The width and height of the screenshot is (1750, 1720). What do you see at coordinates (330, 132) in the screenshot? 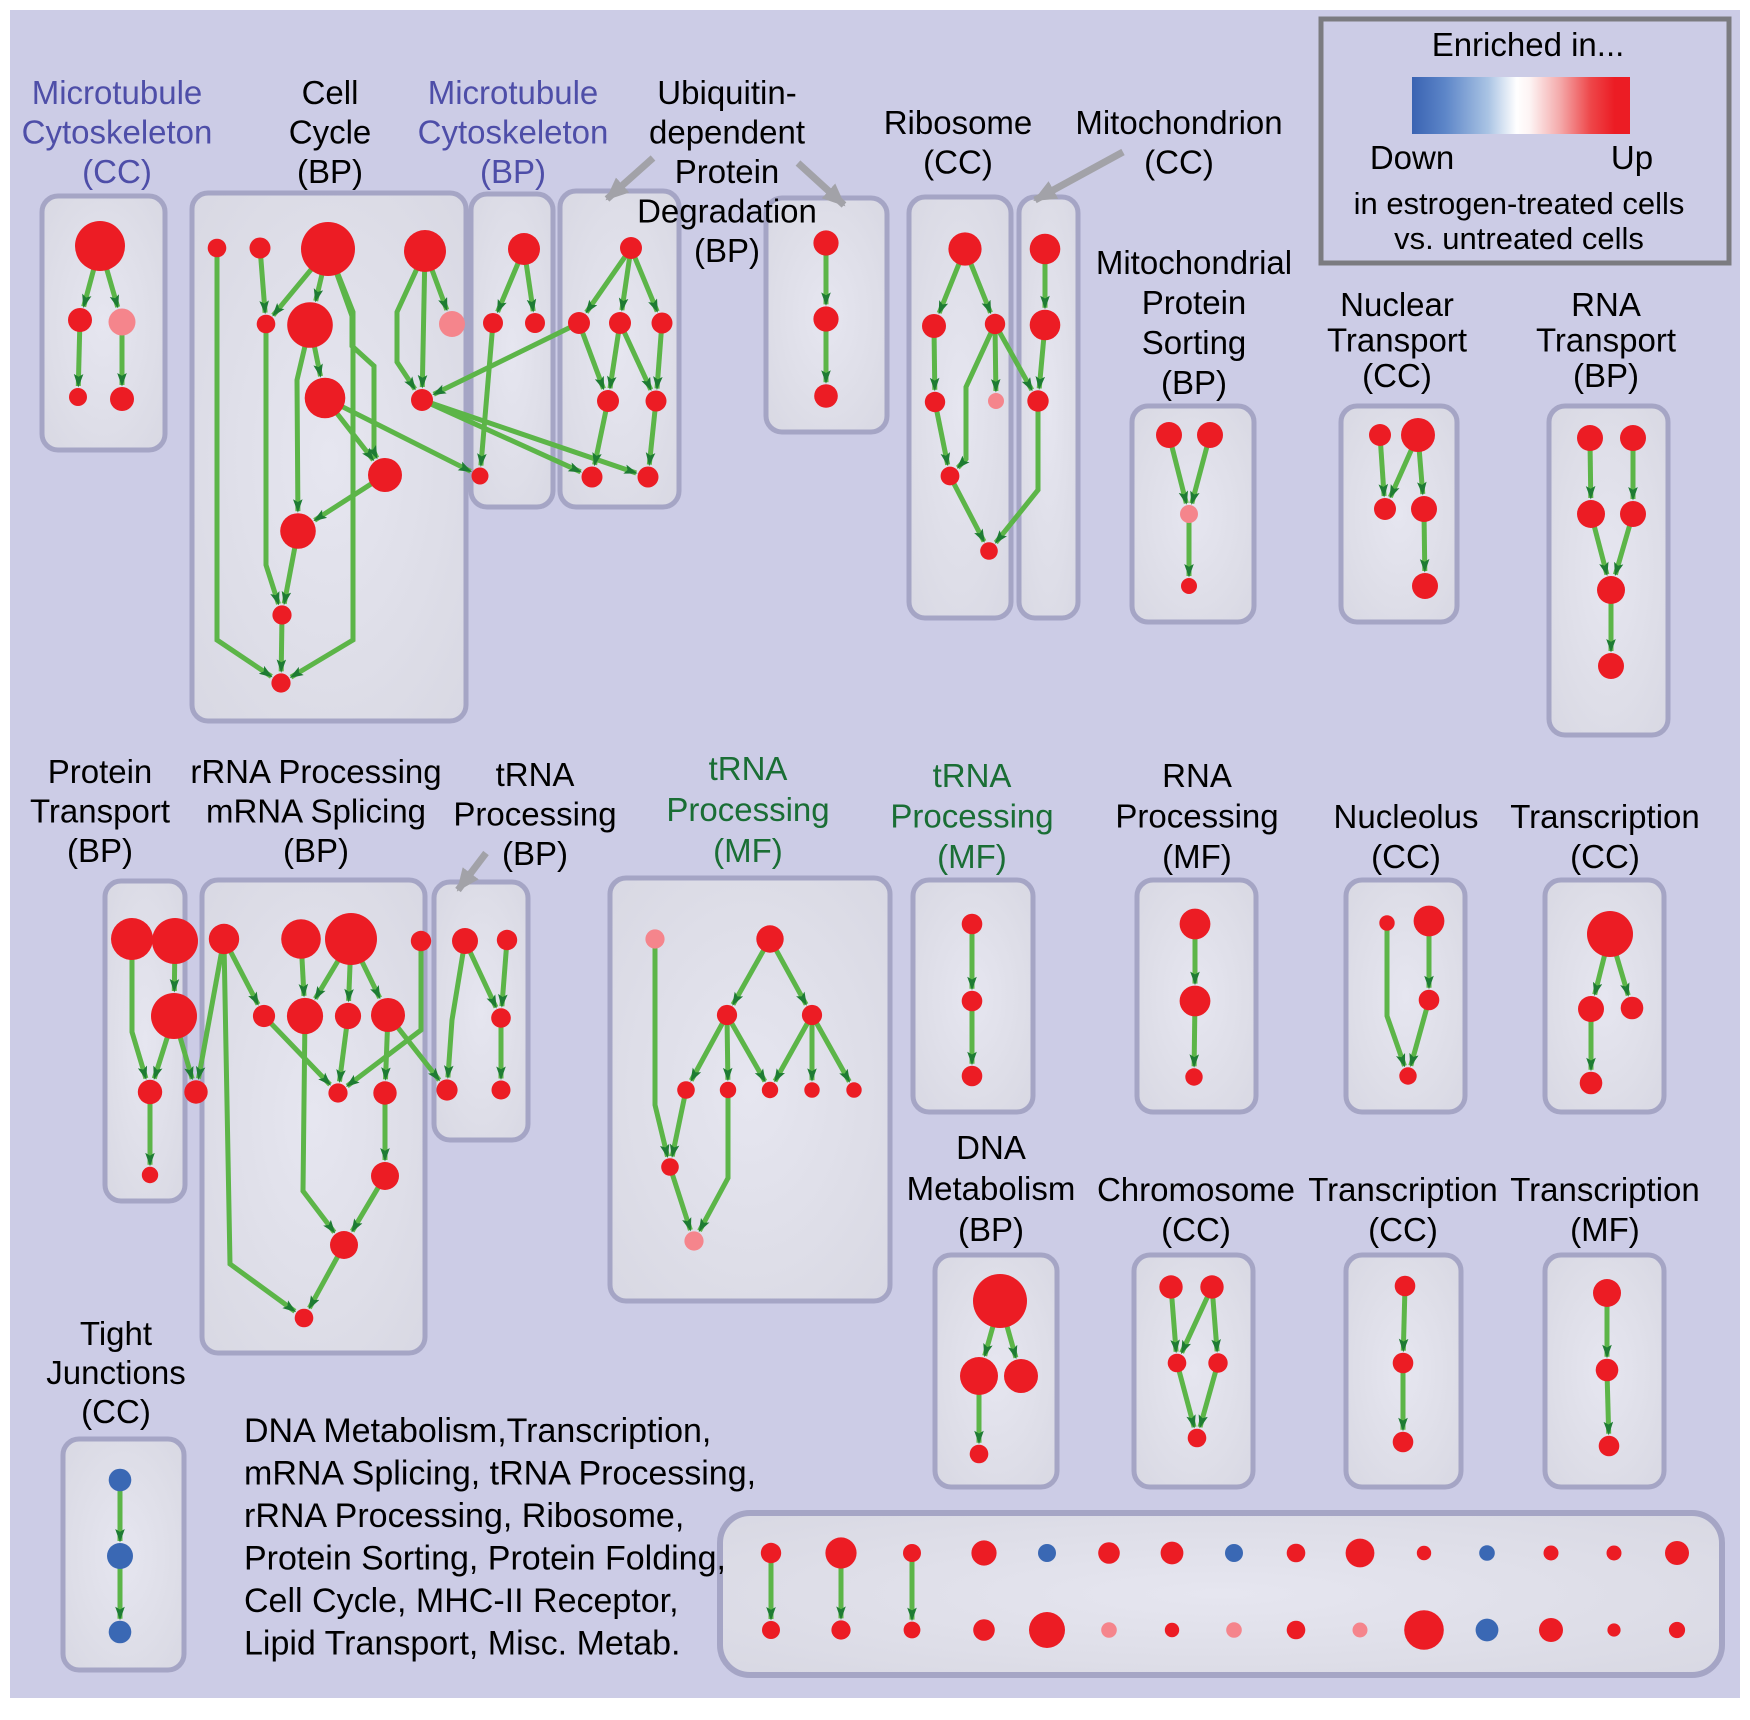
I see `svg-text: Cycle` at bounding box center [330, 132].